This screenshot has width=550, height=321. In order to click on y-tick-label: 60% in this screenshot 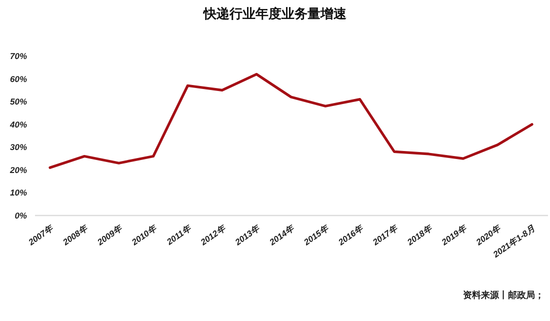, I will do `click(19, 79)`.